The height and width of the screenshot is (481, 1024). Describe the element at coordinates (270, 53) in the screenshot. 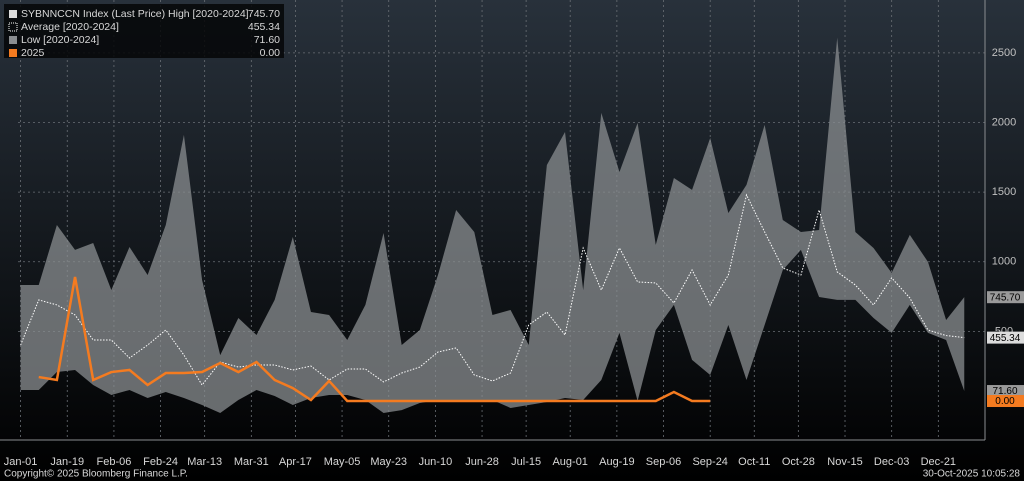

I see `legend-value: 0.00` at that location.